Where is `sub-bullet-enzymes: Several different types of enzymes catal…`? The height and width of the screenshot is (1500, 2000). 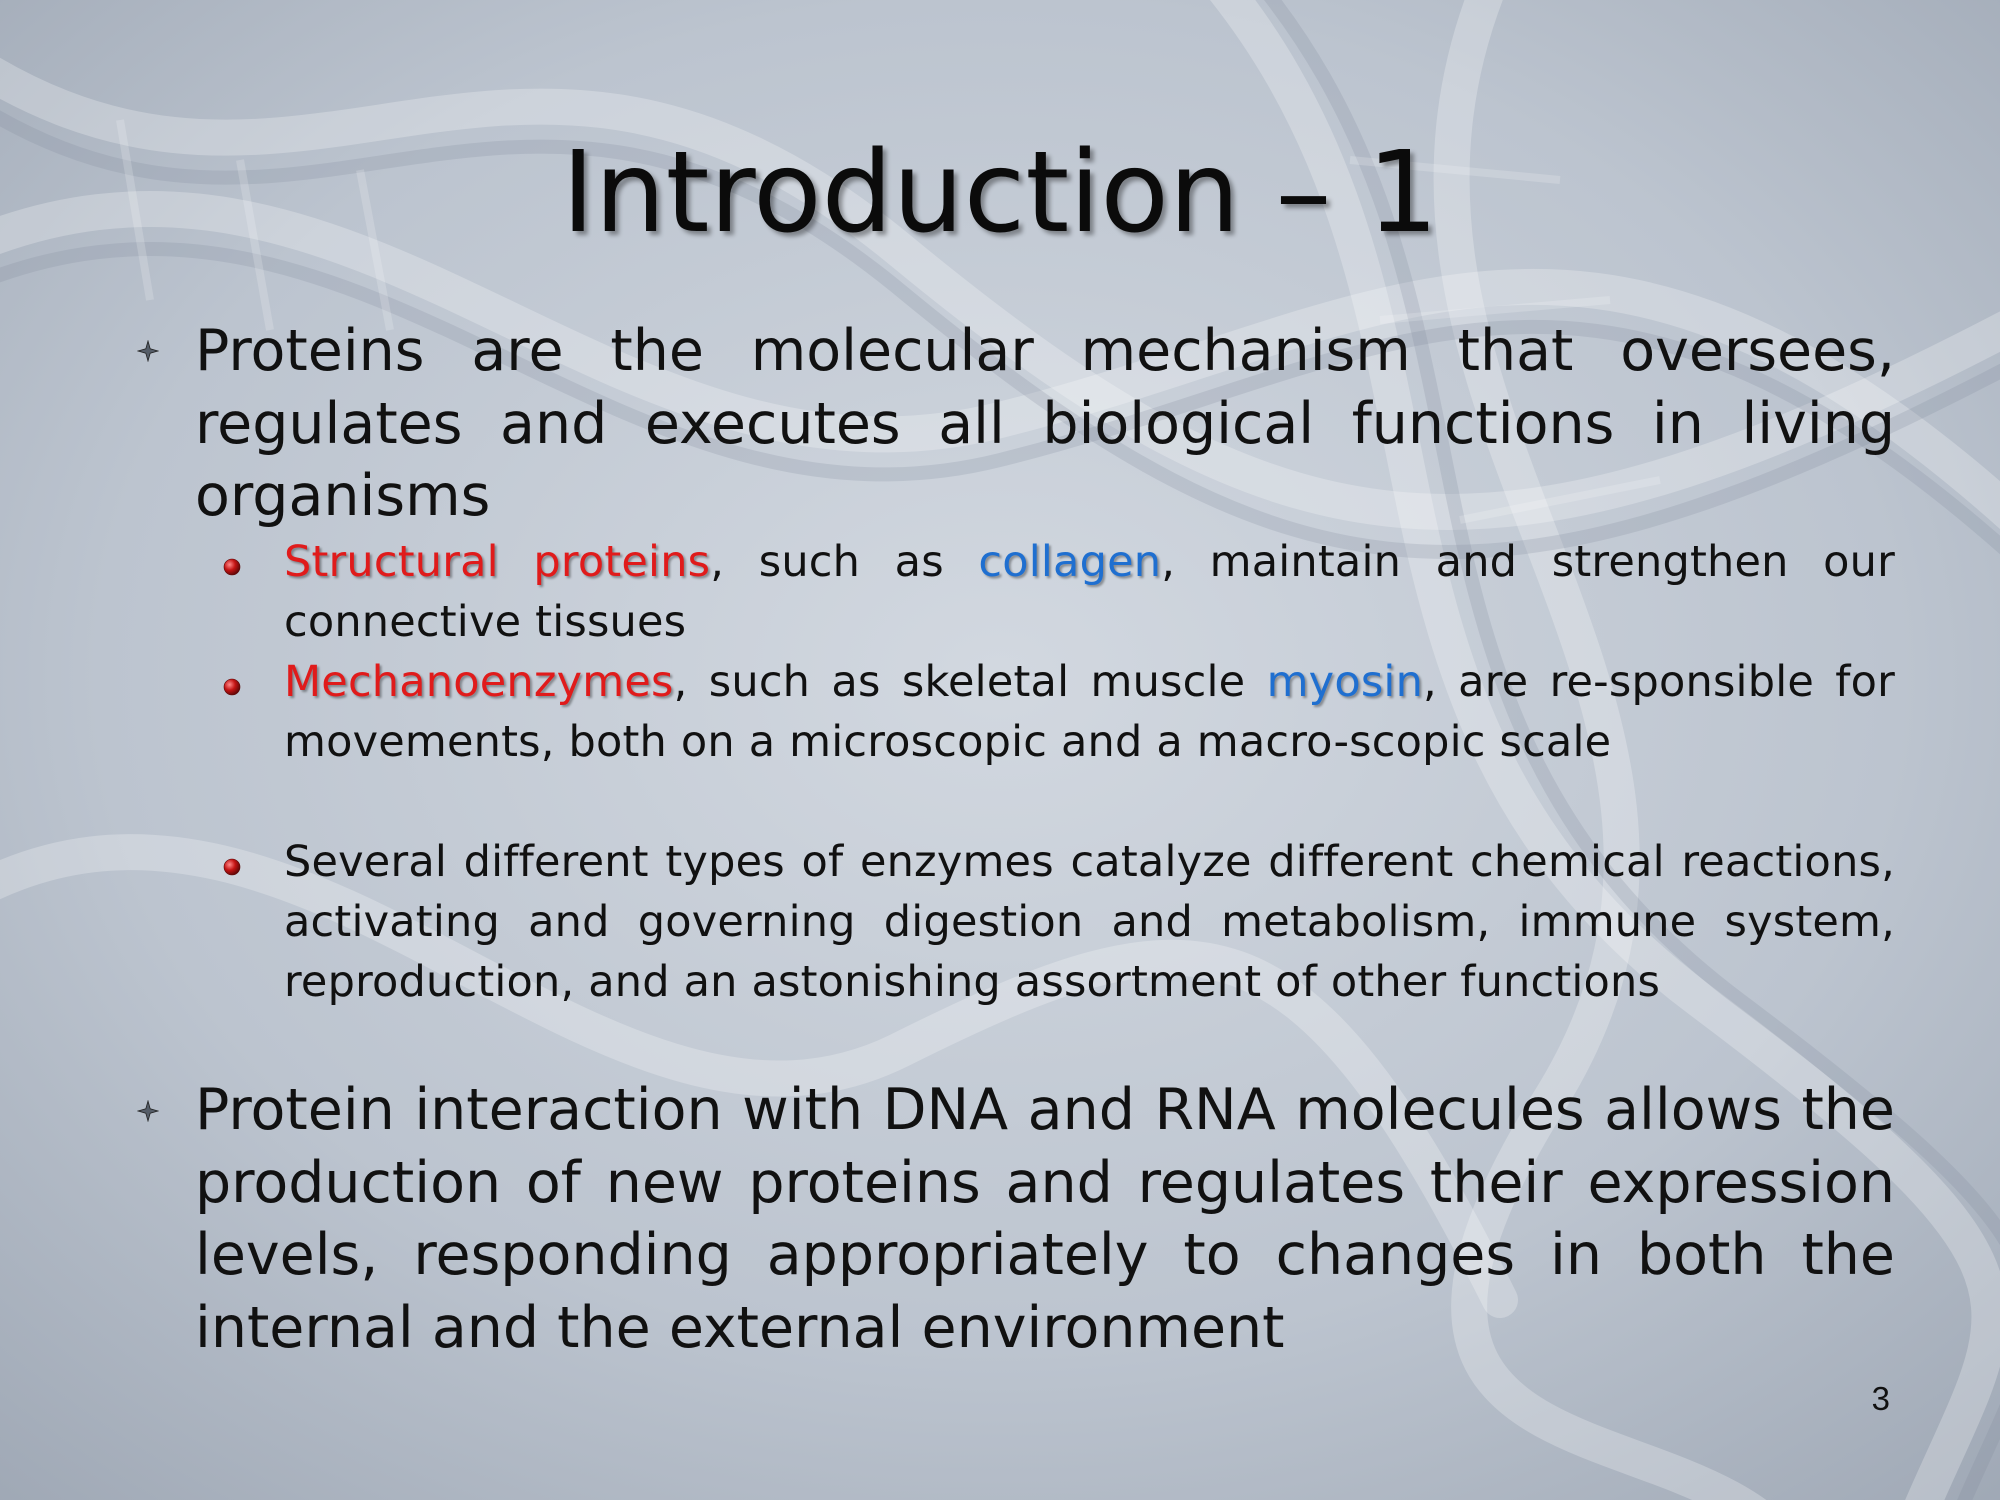 sub-bullet-enzymes: Several different types of enzymes catal… is located at coordinates (1089, 922).